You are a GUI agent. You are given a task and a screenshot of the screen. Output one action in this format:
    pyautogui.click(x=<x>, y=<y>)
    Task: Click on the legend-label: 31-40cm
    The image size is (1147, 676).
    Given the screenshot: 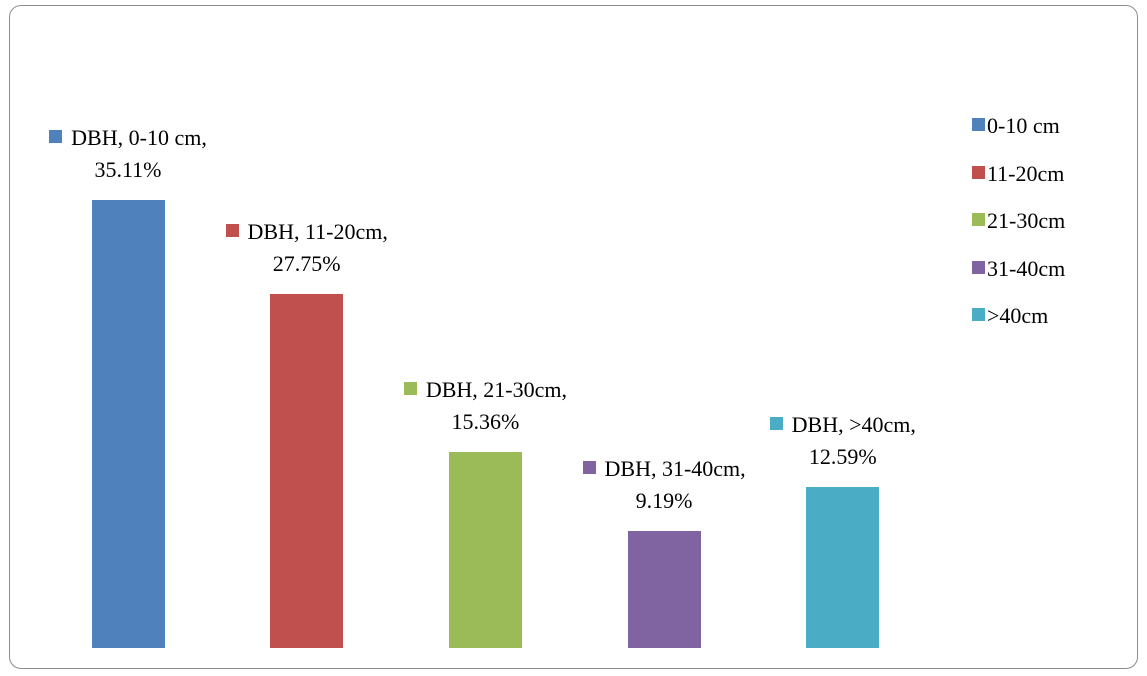 What is the action you would take?
    pyautogui.click(x=1026, y=268)
    